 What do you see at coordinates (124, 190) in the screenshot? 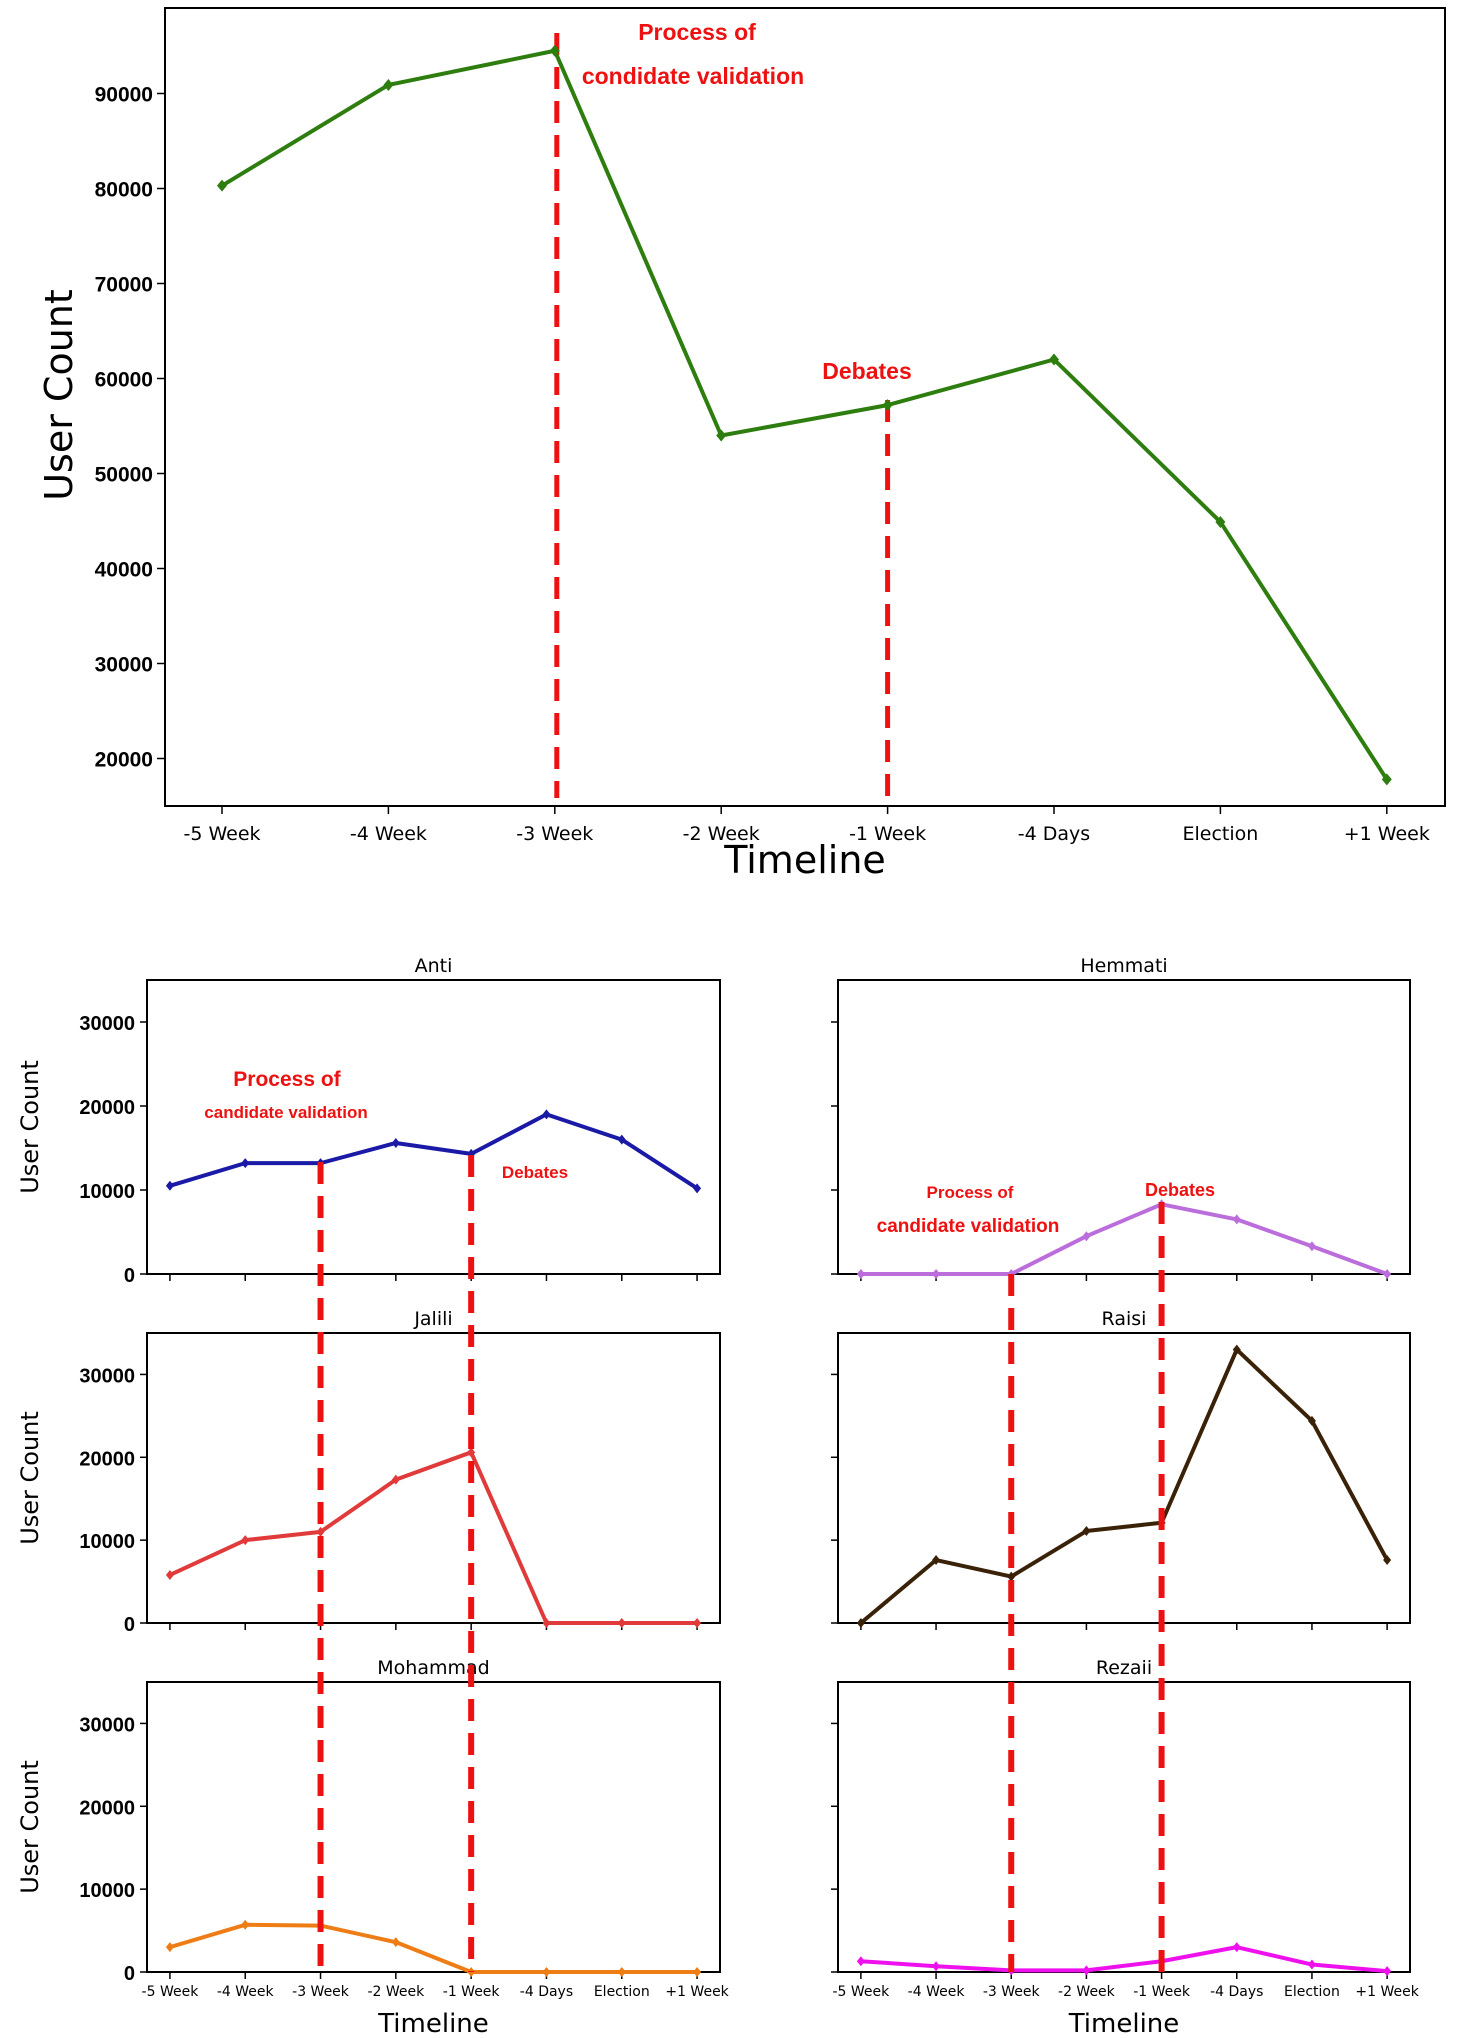
I see `main-y-tick-label: 80000` at bounding box center [124, 190].